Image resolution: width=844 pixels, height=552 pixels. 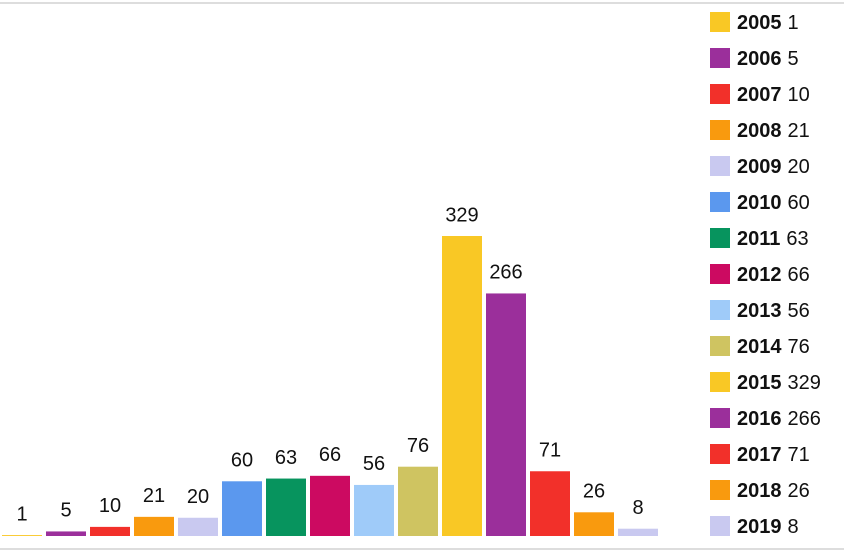 What do you see at coordinates (799, 311) in the screenshot?
I see `legend-value: 56` at bounding box center [799, 311].